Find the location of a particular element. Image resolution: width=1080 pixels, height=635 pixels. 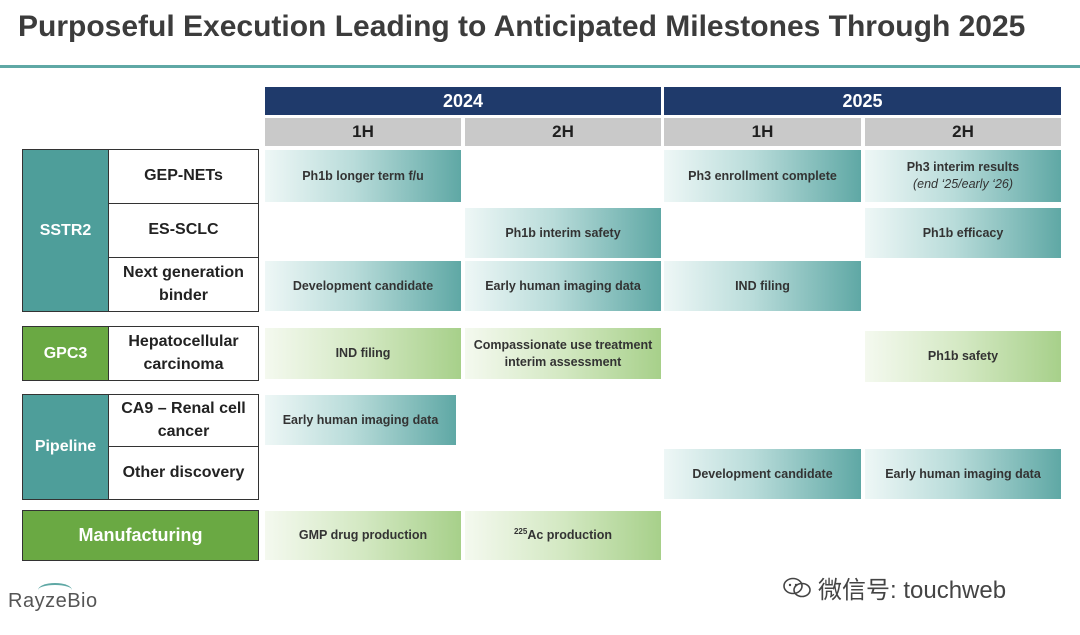

row-label-text: Hepatocellular is located at coordinates (183, 342).